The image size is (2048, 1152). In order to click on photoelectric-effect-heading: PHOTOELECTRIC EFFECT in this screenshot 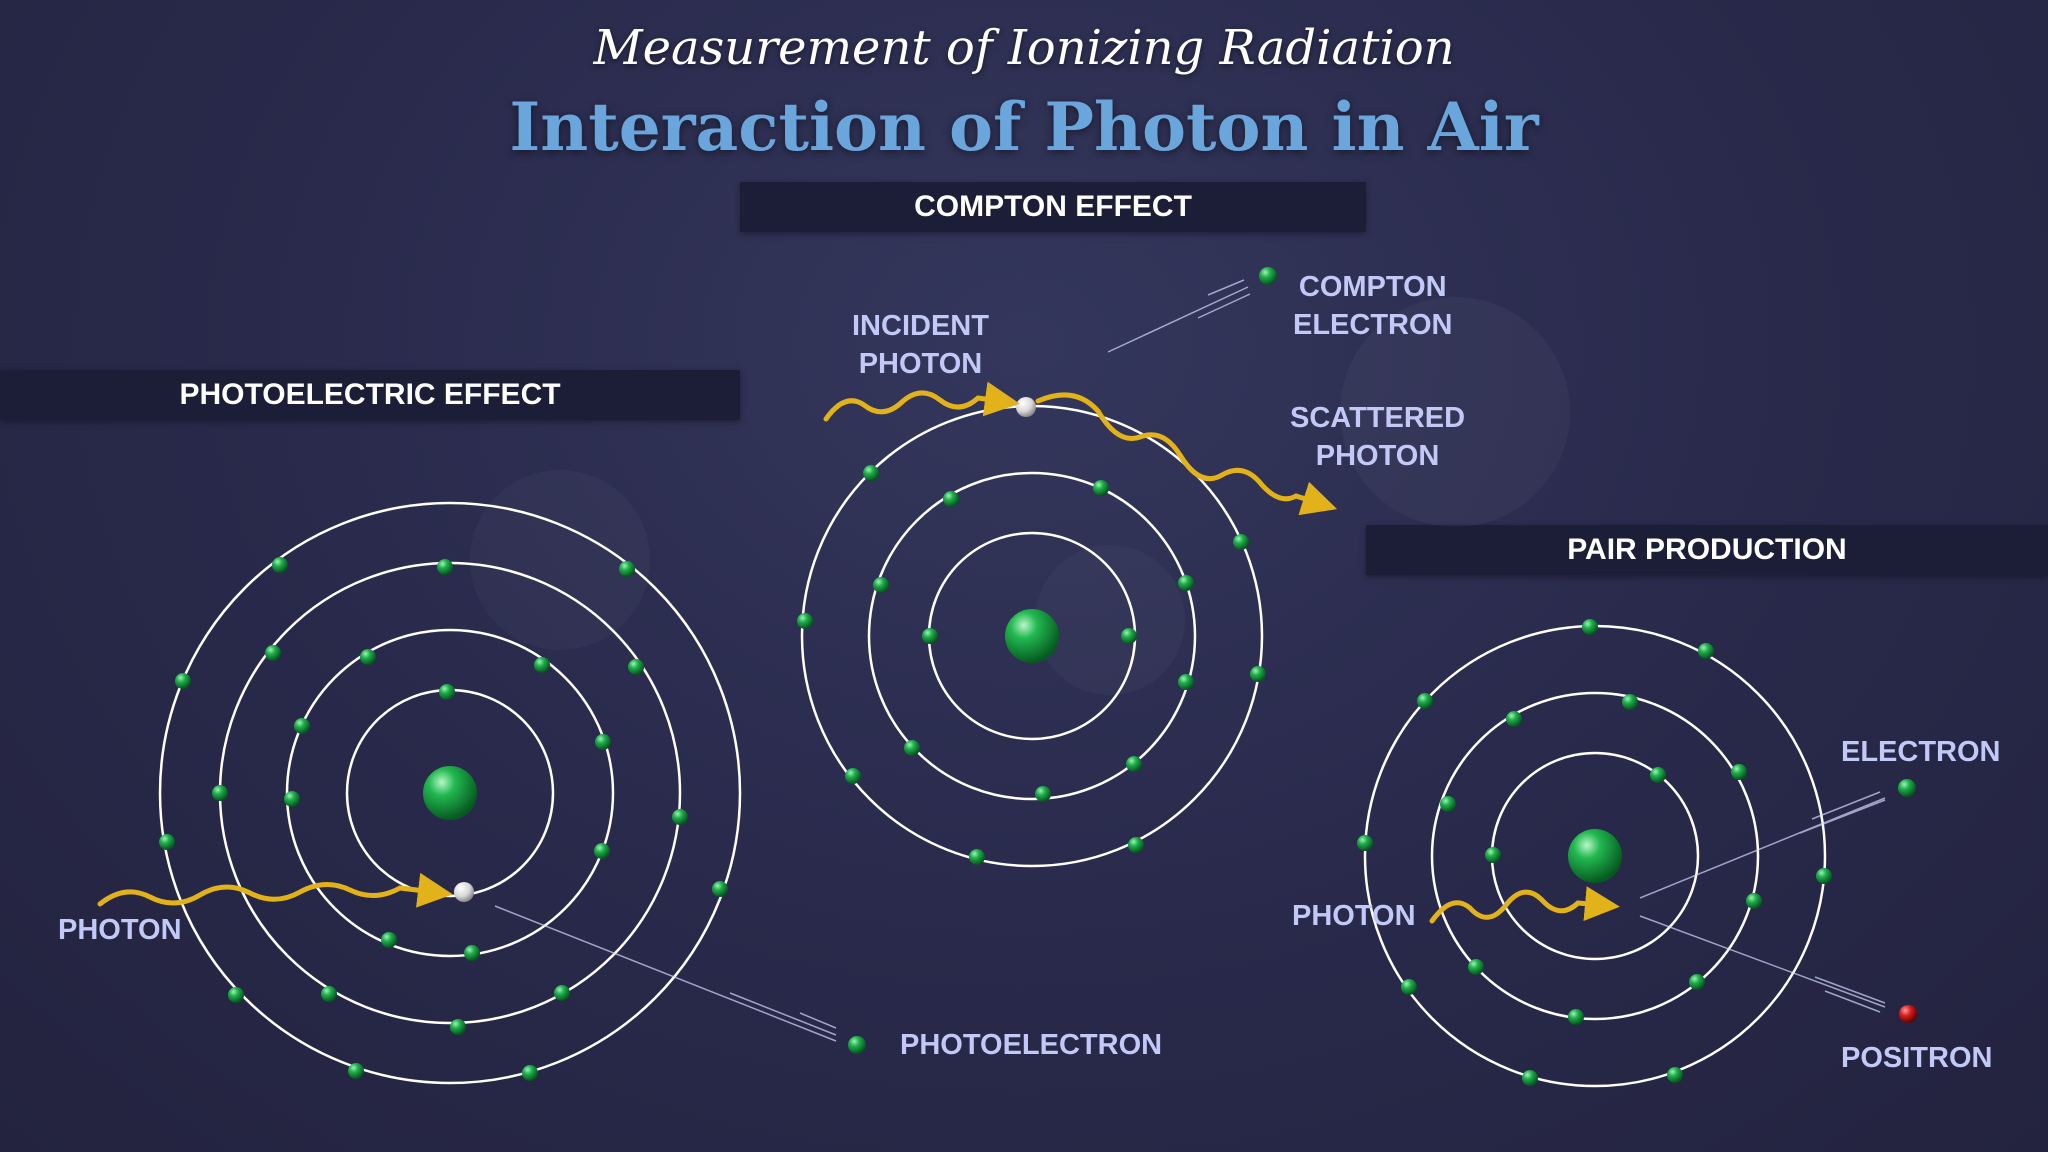, I will do `click(370, 395)`.